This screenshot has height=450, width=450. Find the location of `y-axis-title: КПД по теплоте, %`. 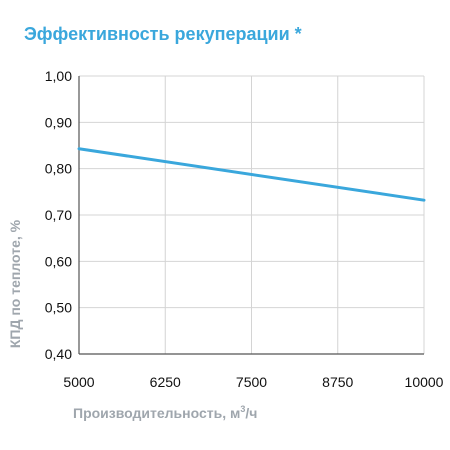

y-axis-title: КПД по теплоте, % is located at coordinates (15, 283).